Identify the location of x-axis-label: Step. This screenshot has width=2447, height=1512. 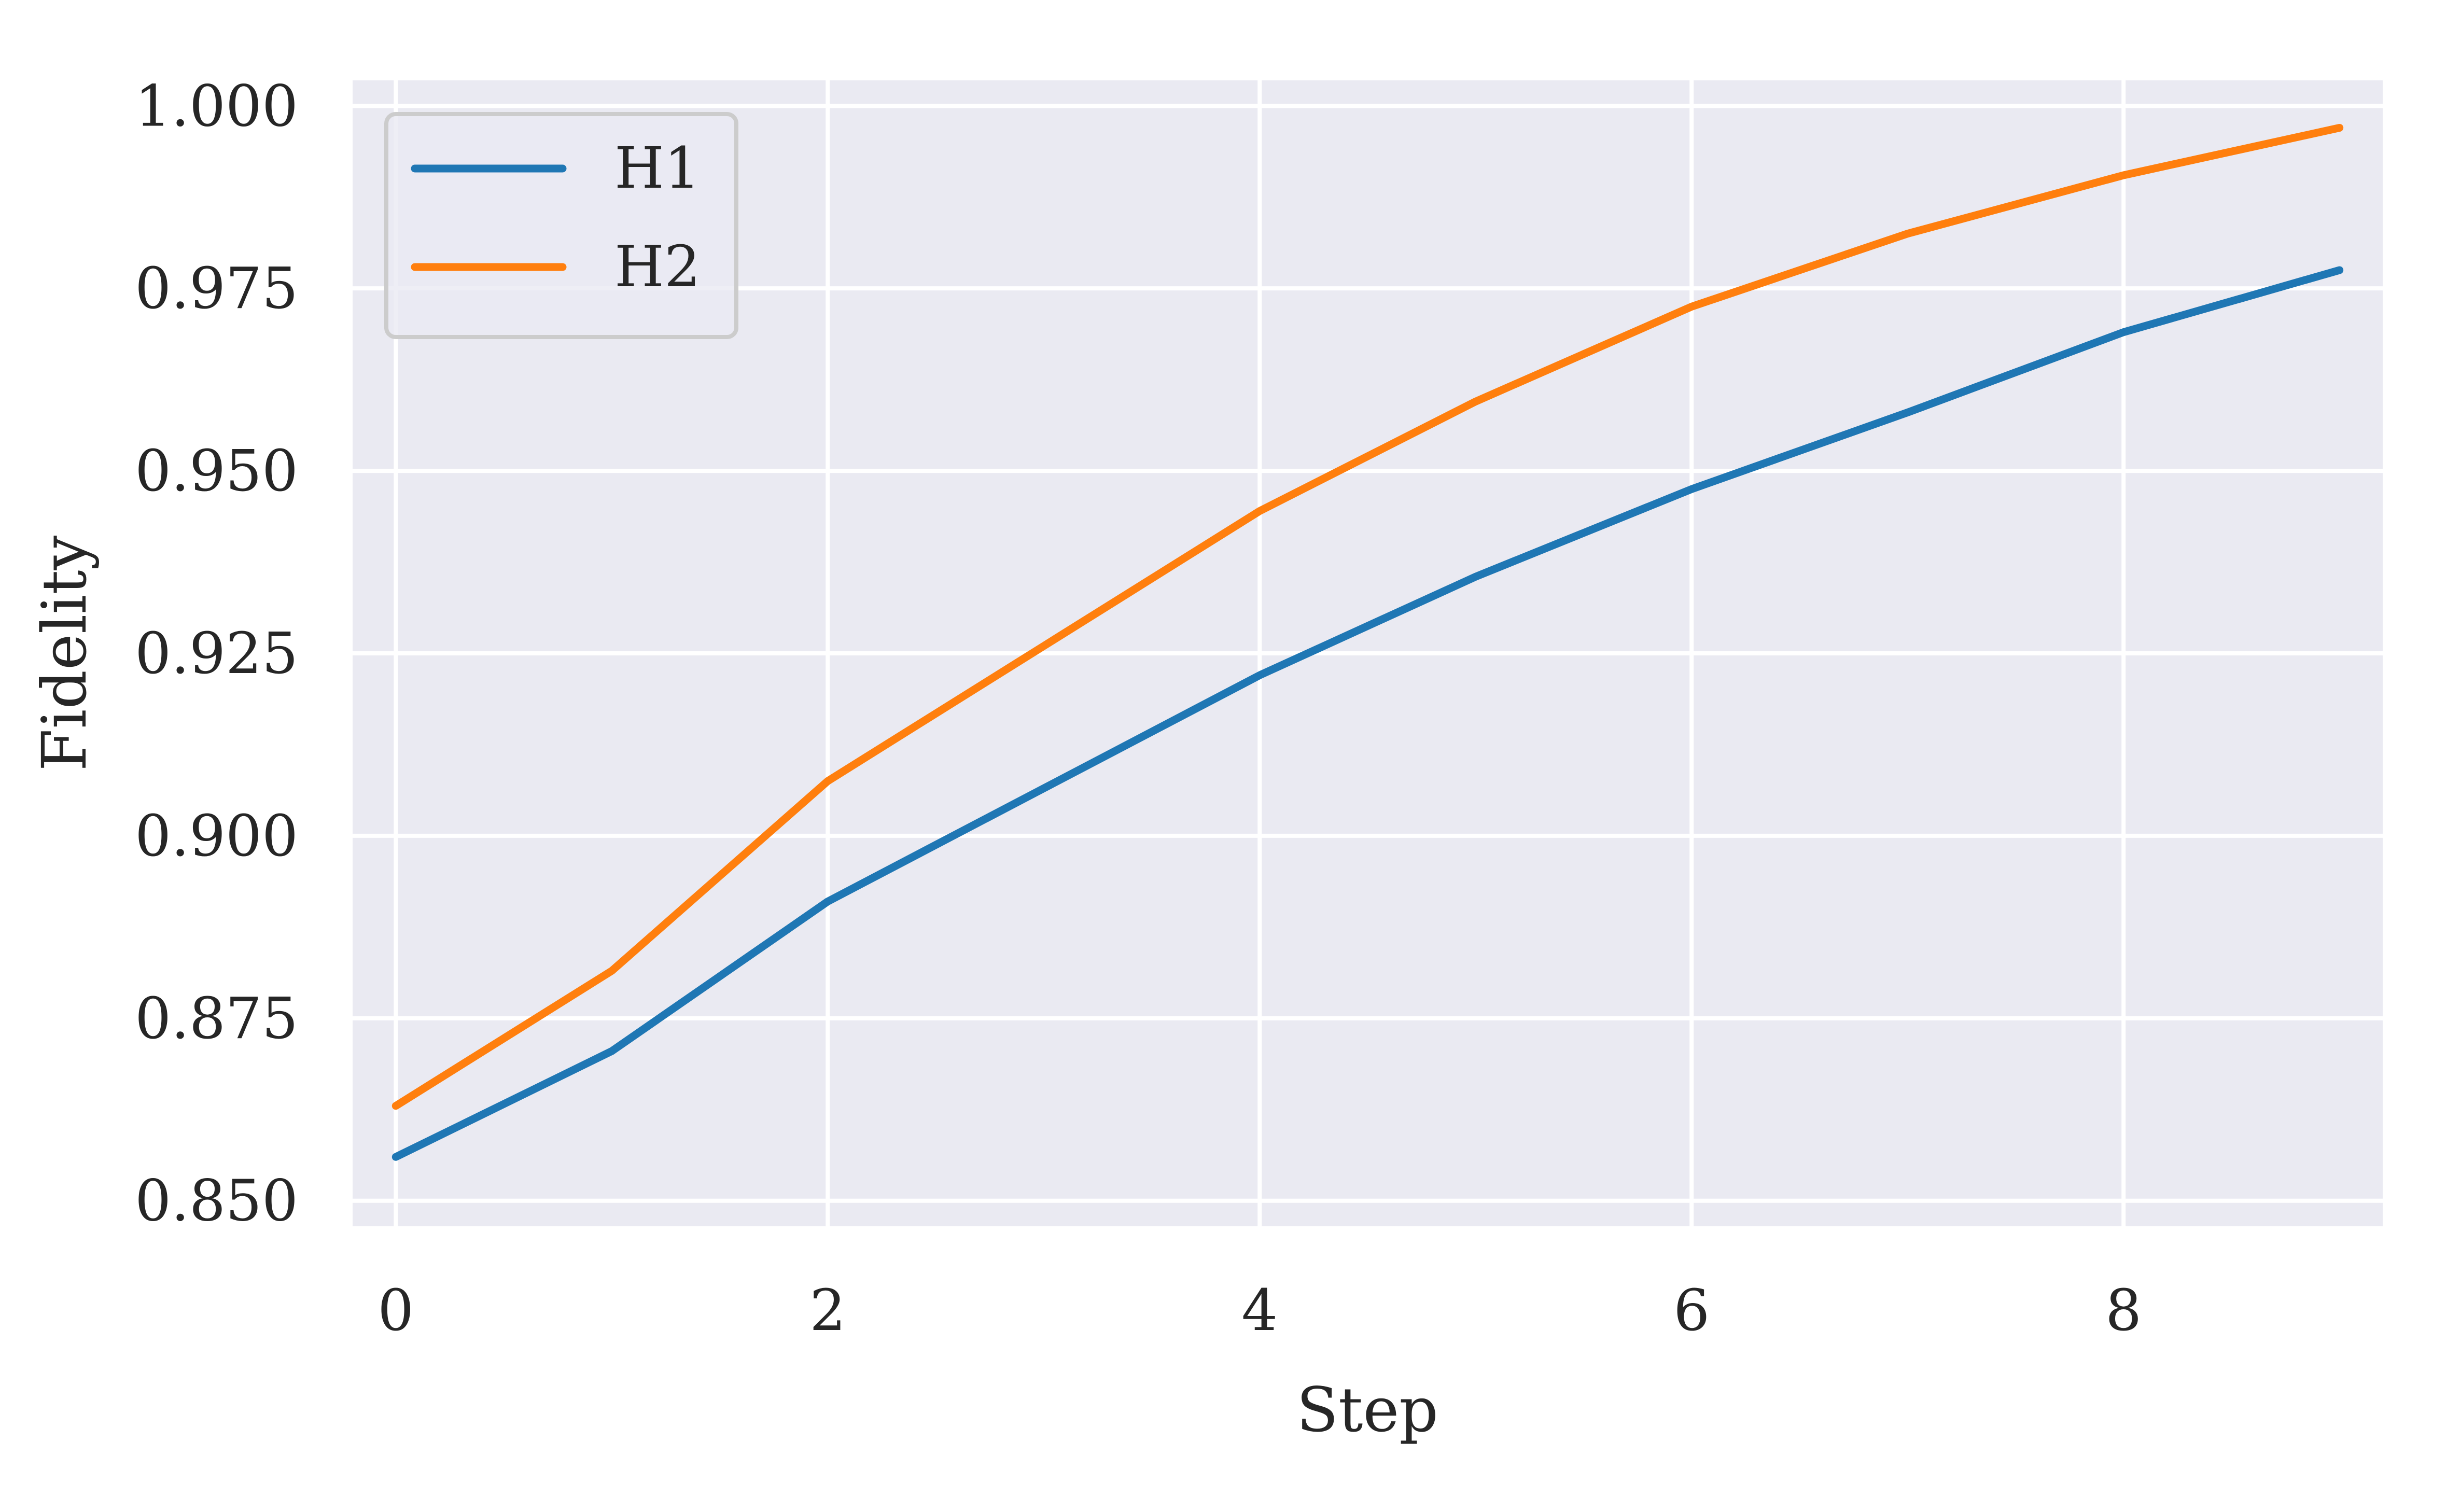
(1367, 1410).